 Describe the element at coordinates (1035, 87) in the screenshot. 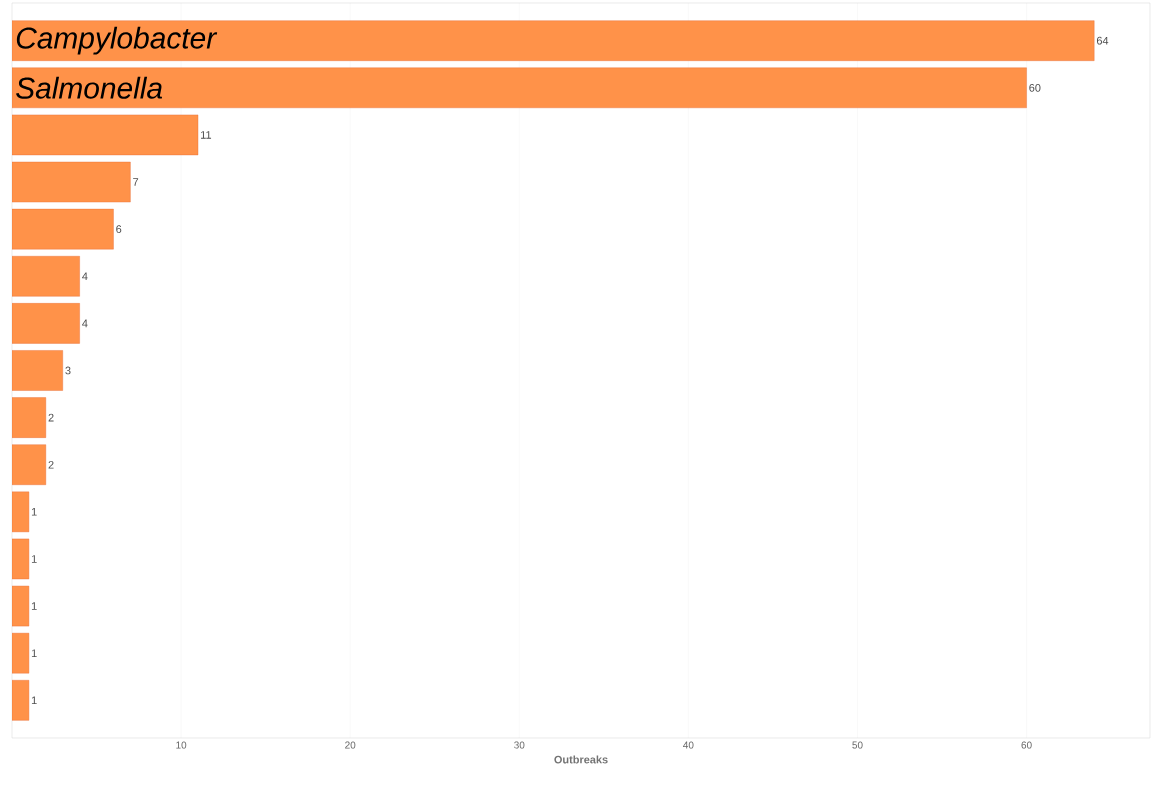

I see `data-label: 60` at that location.